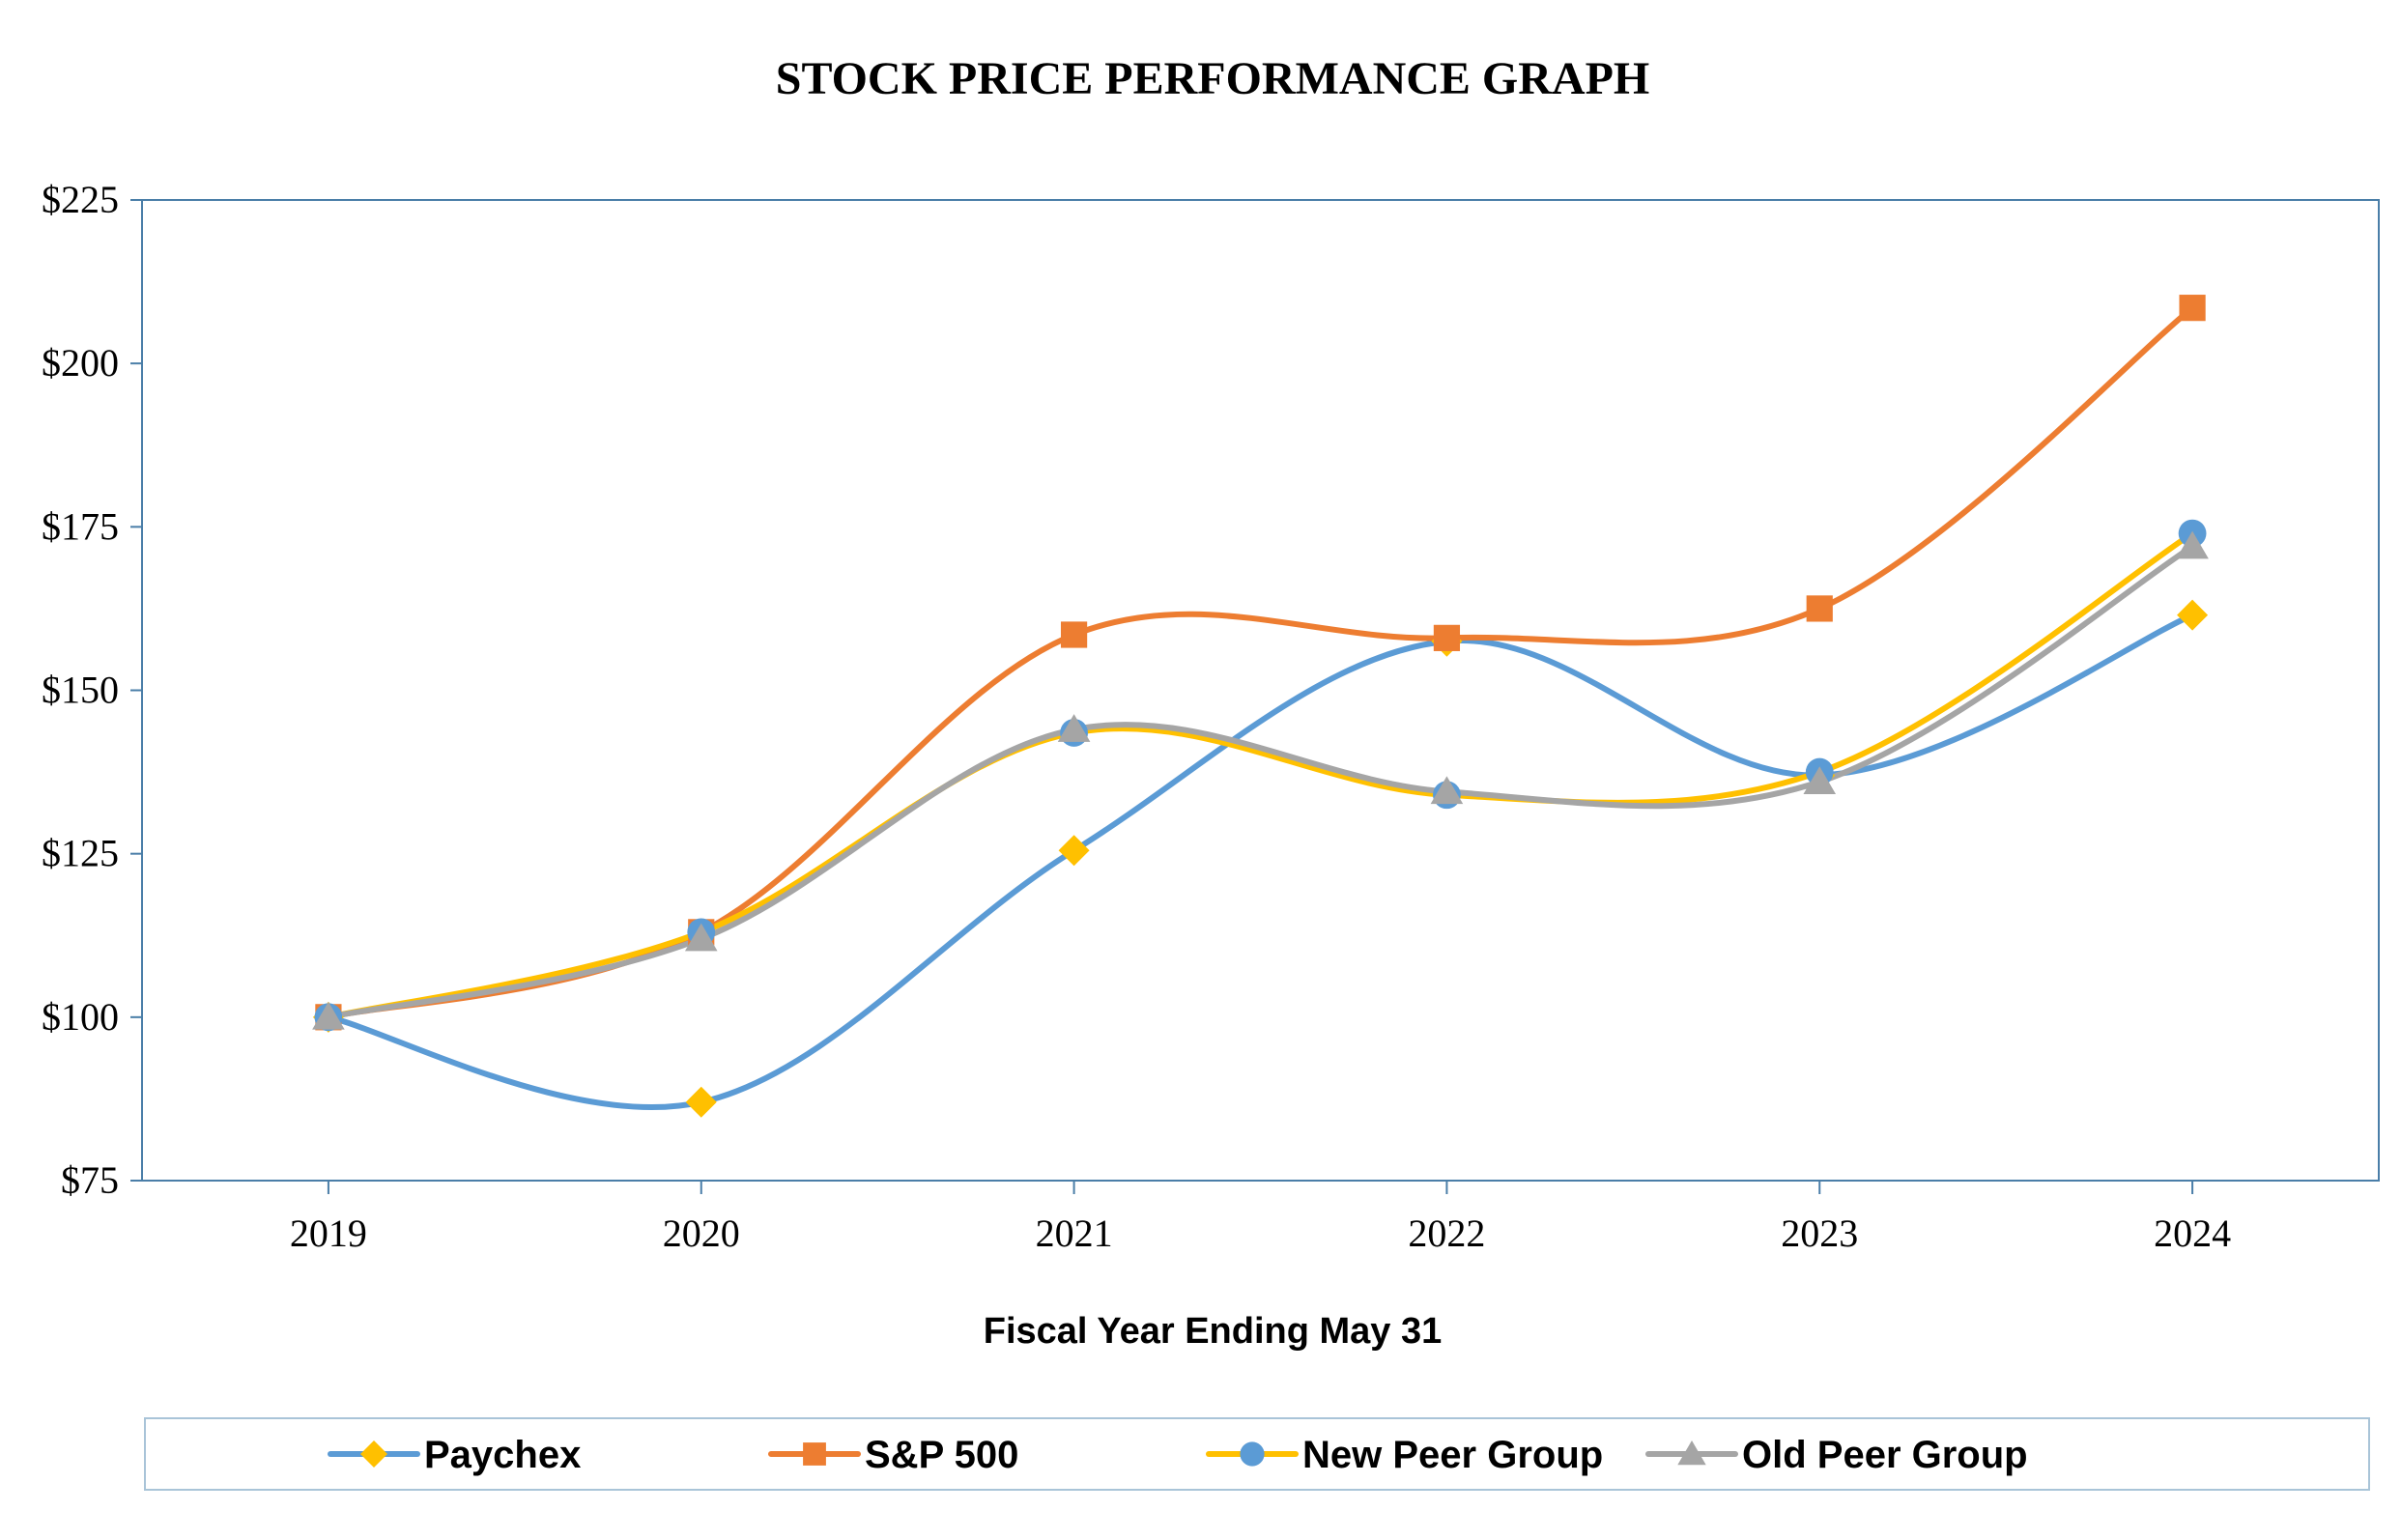 This screenshot has width=2401, height=1540. What do you see at coordinates (1213, 1331) in the screenshot?
I see `x-axis-label: Fiscal Year Ending May 31` at bounding box center [1213, 1331].